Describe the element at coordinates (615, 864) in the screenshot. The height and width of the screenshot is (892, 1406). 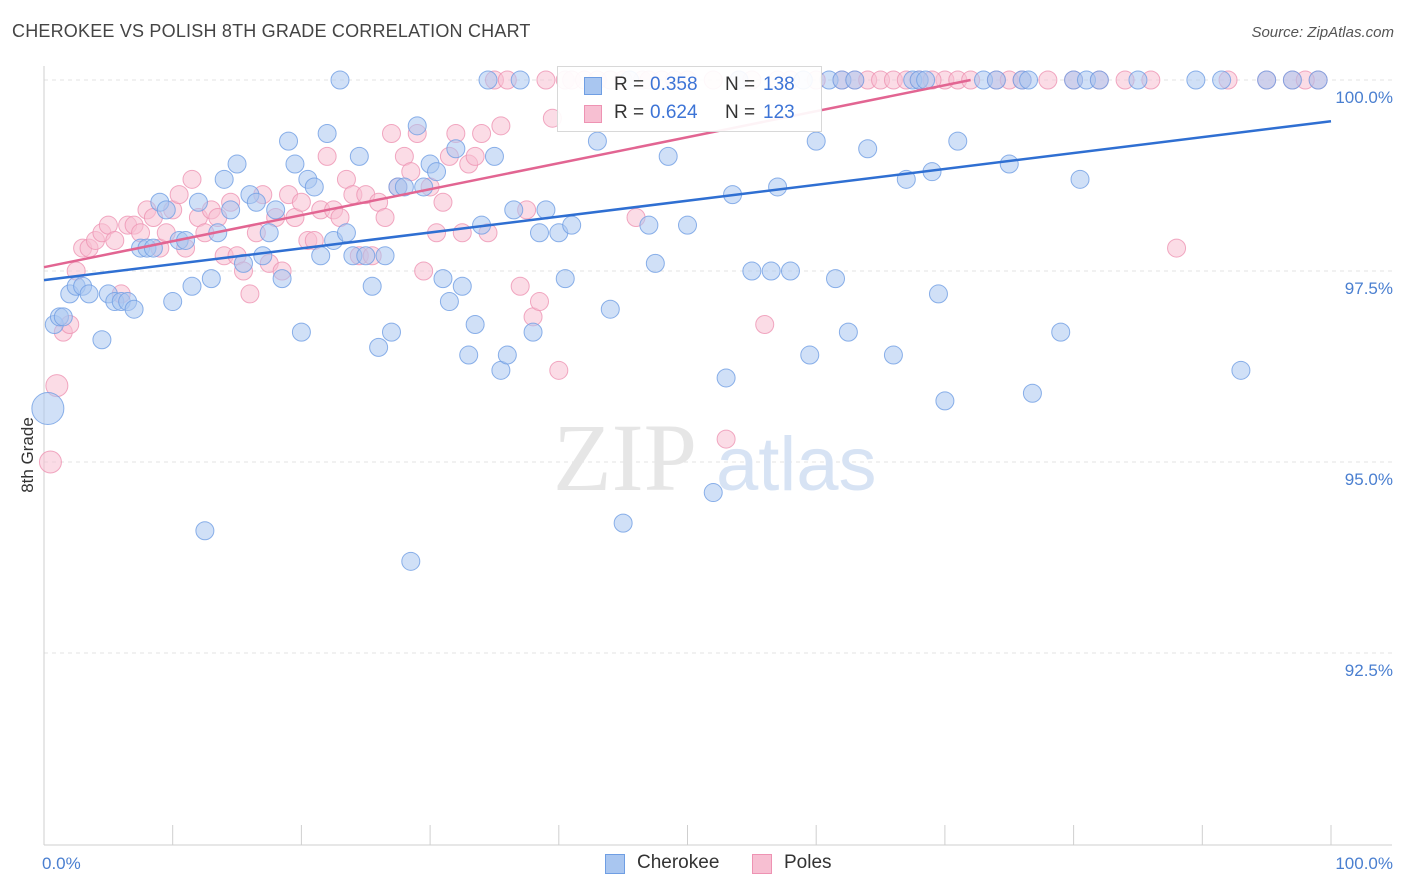
I see `cherokee-legend-swatch` at that location.